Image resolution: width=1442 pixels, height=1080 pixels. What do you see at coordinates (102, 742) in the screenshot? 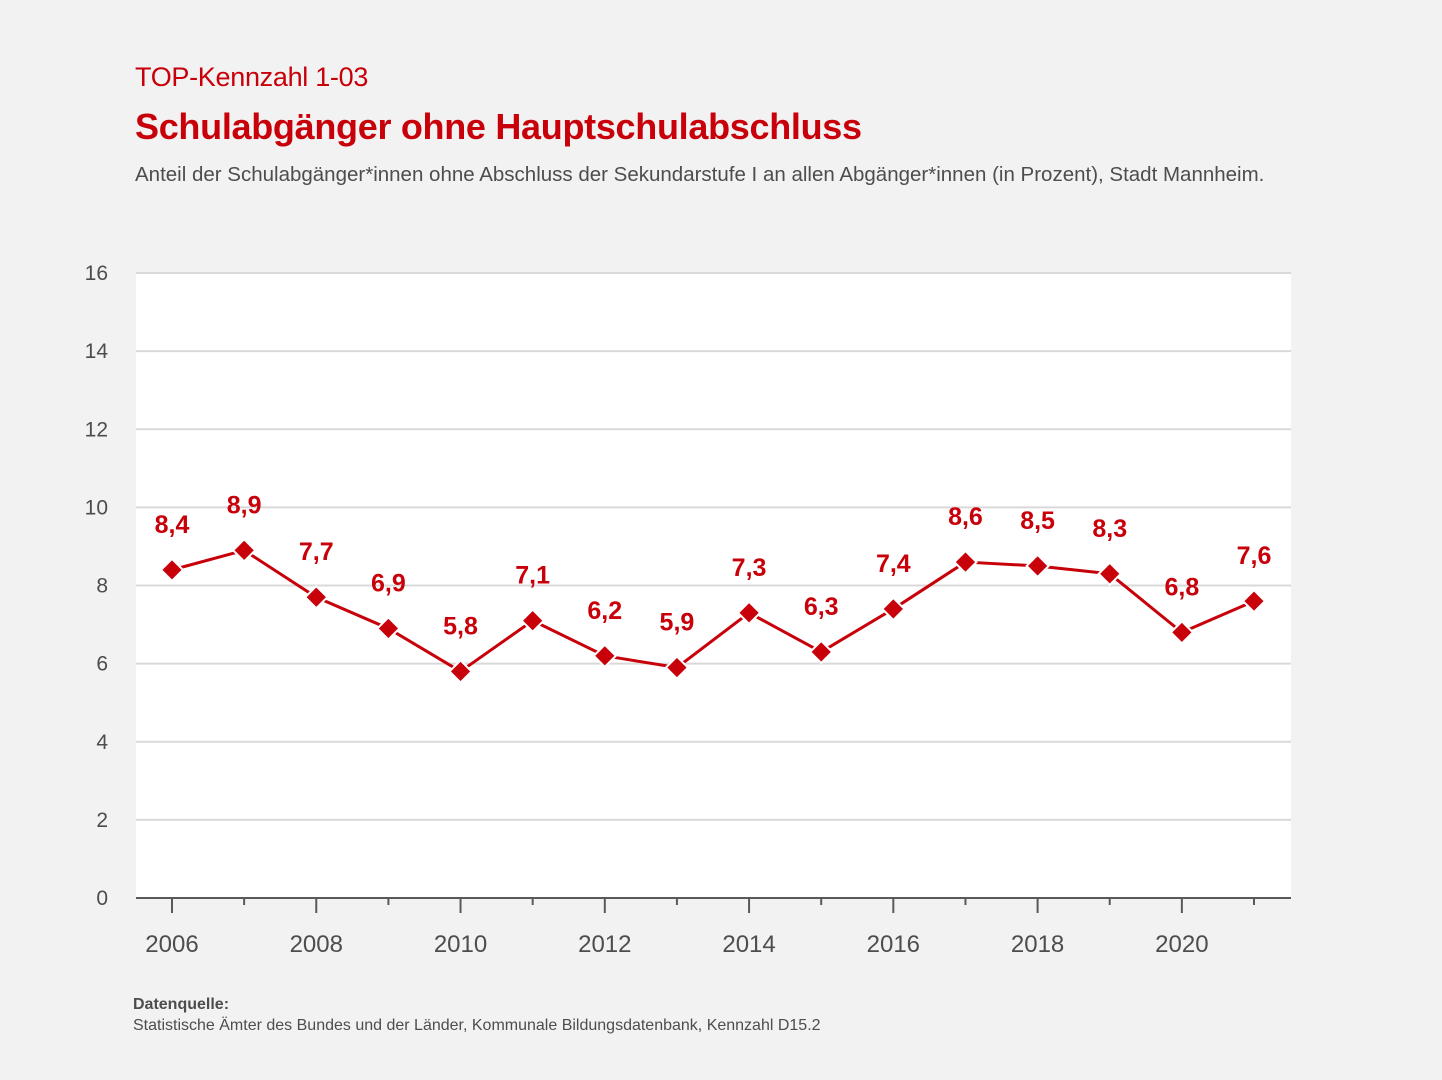
I see `y-tick-label: 4` at bounding box center [102, 742].